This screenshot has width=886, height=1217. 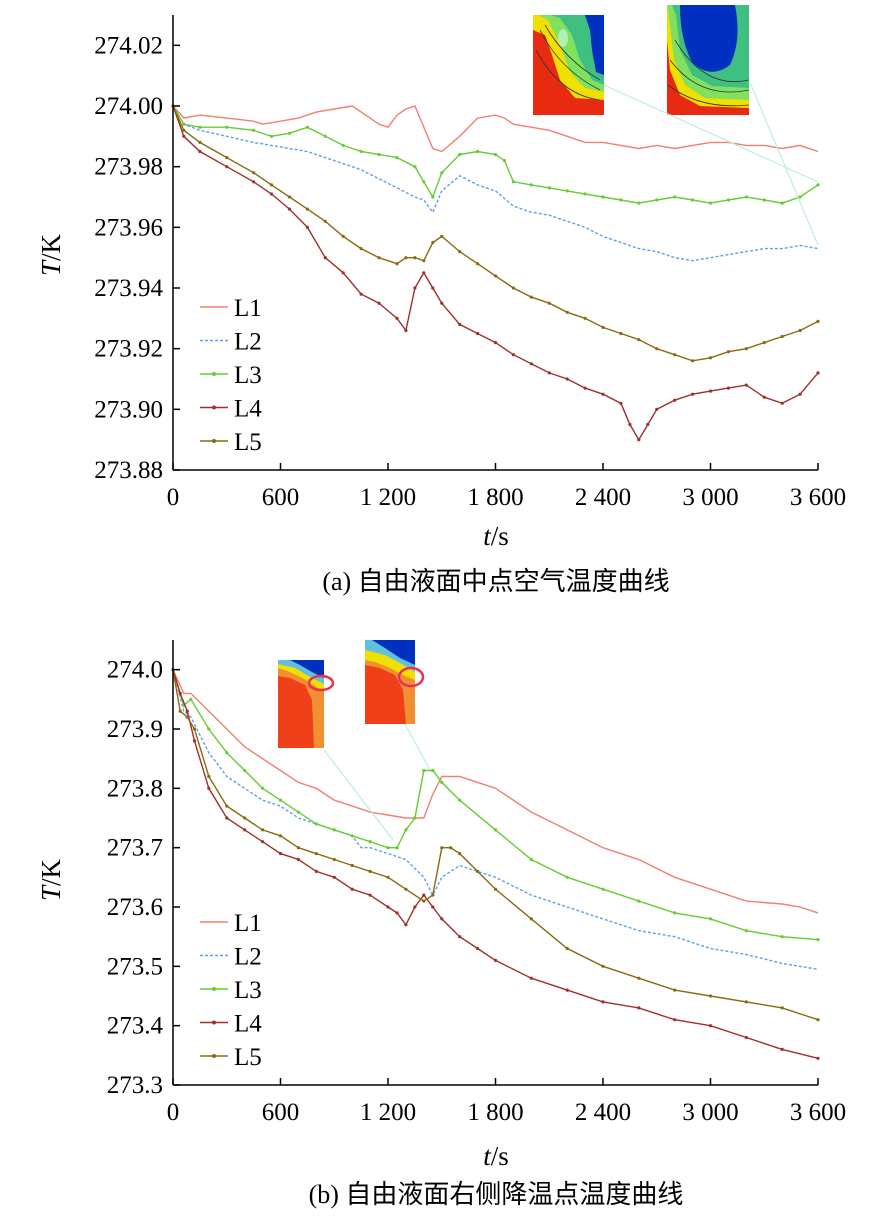 What do you see at coordinates (214, 989) in the screenshot?
I see `chart-b-legend-marker` at bounding box center [214, 989].